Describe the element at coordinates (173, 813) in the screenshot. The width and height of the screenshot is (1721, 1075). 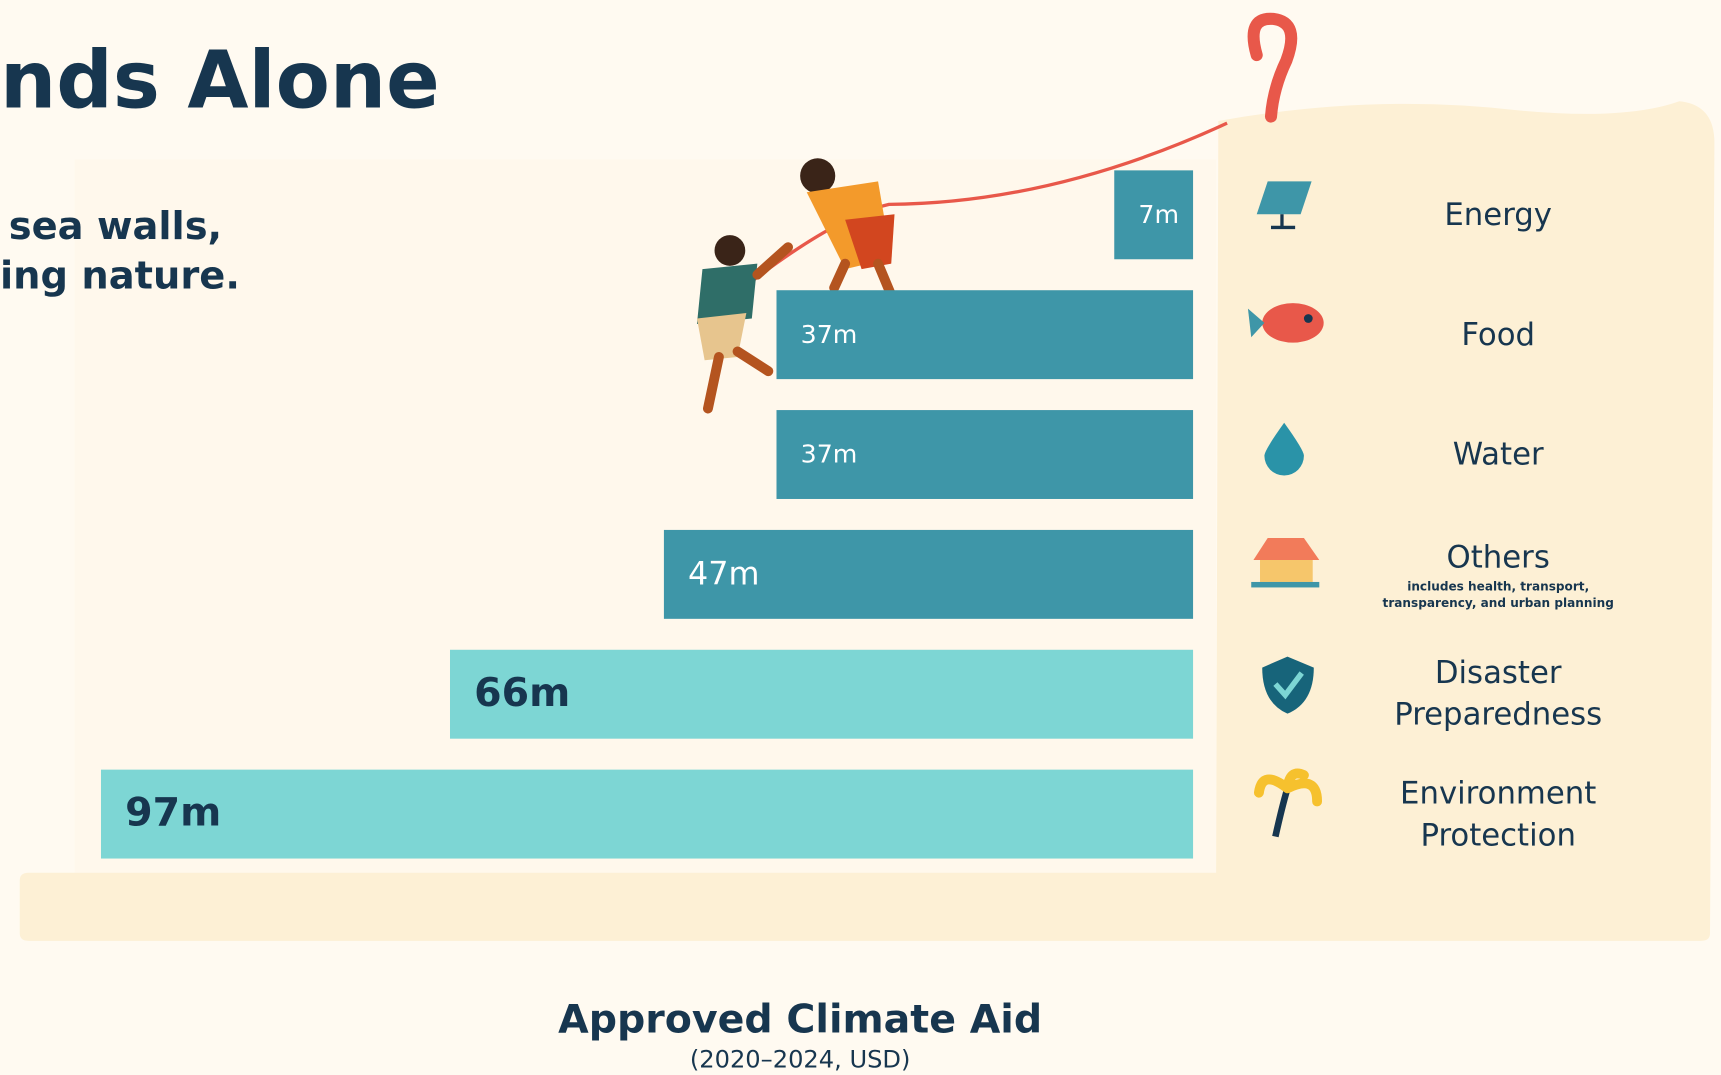
I see `value-label: 97m` at that location.